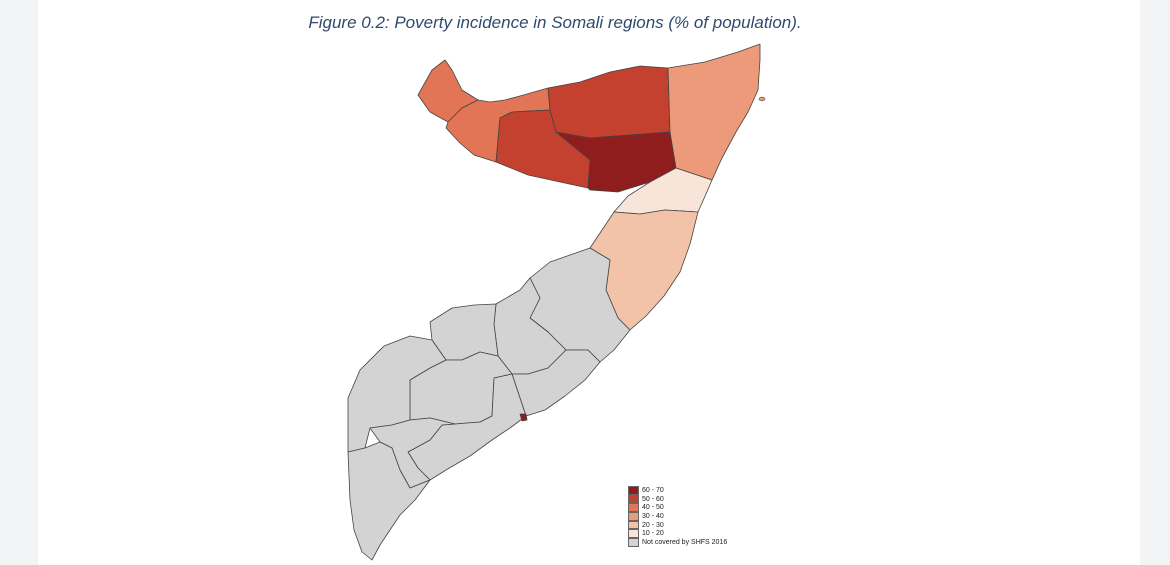 This screenshot has height=565, width=1170. I want to click on legend-item: 60 - 70, so click(677, 490).